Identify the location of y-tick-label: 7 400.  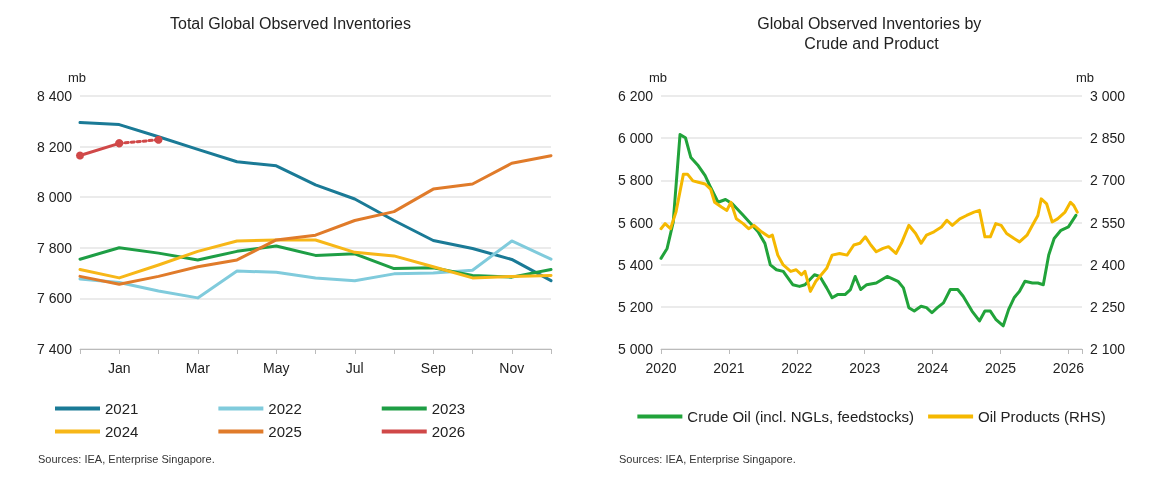
(54, 349).